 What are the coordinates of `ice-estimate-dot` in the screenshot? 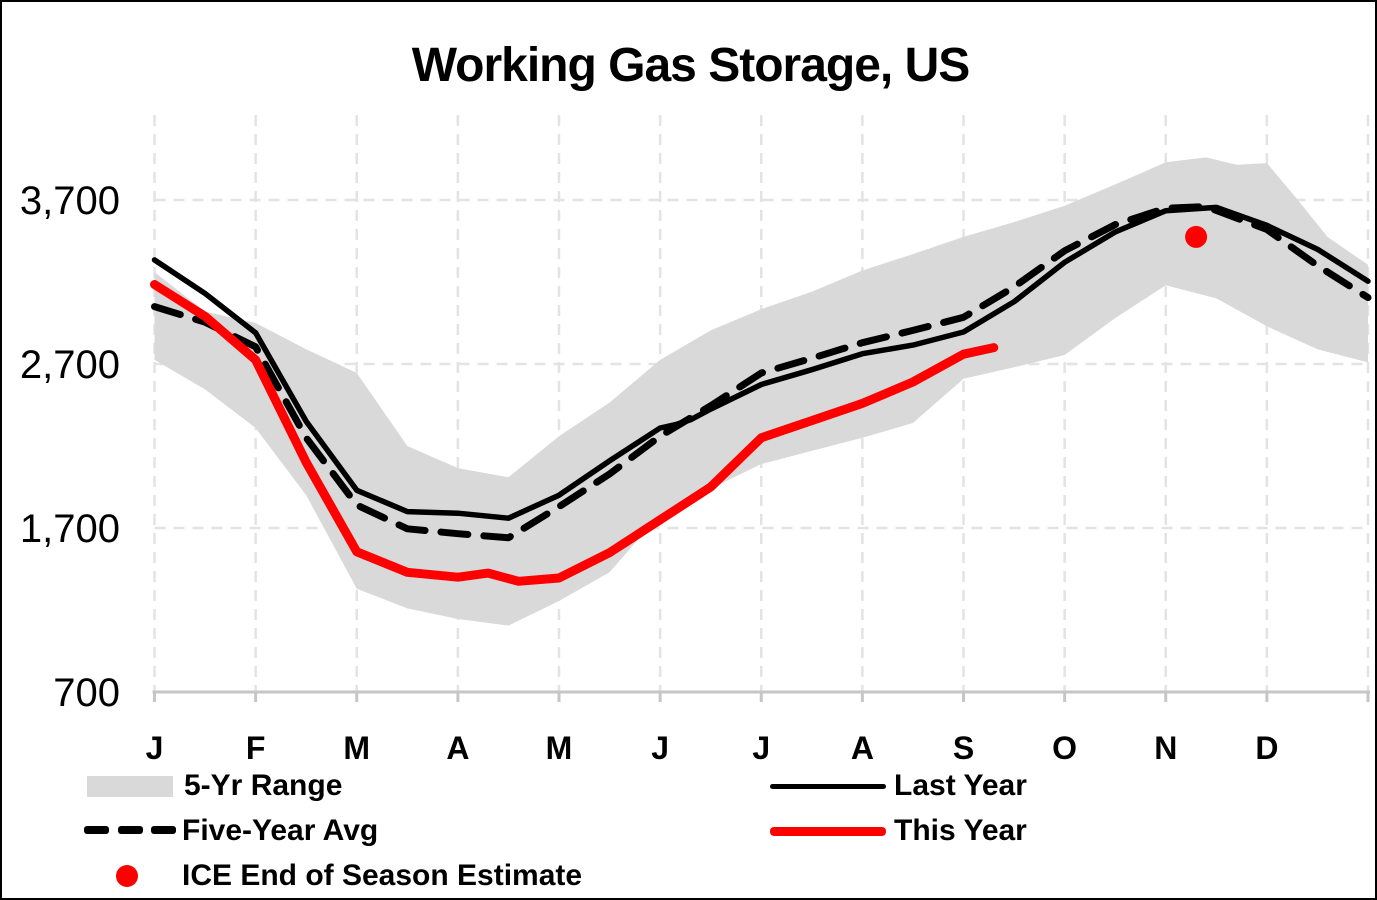 It's located at (1196, 236).